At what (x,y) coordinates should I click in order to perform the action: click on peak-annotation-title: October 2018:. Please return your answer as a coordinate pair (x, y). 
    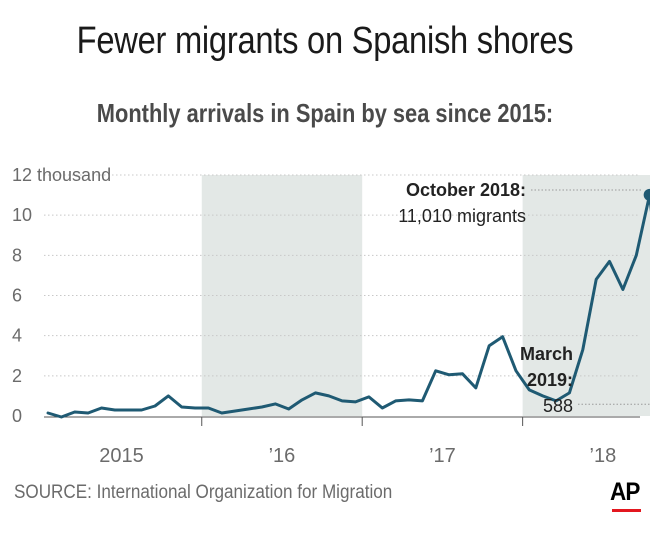
    Looking at the image, I should click on (466, 190).